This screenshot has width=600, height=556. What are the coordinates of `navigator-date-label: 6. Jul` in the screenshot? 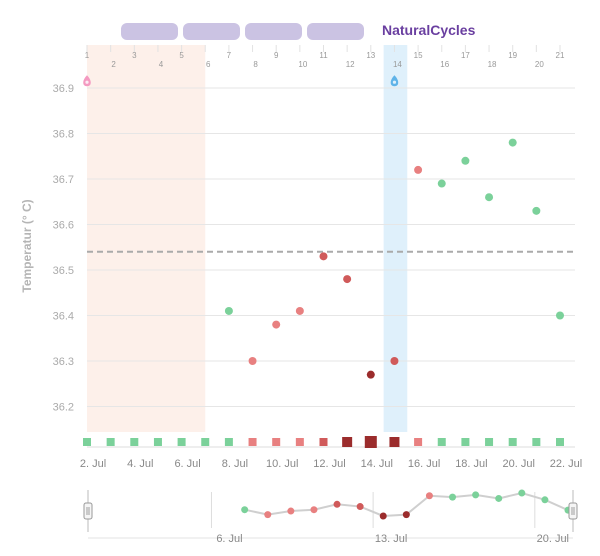 It's located at (229, 539).